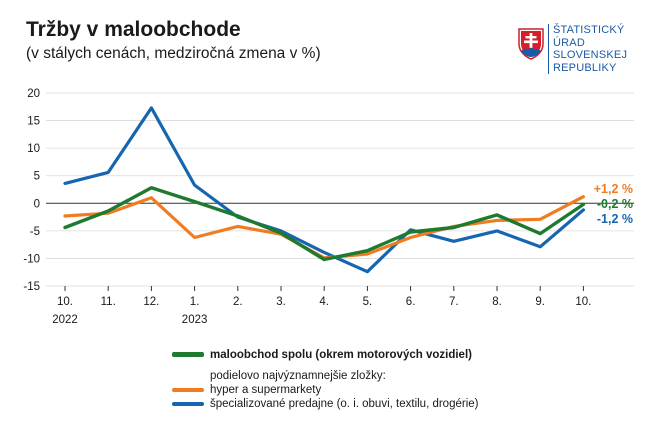 The width and height of the screenshot is (660, 440). I want to click on y-tick-label: -5, so click(35, 232).